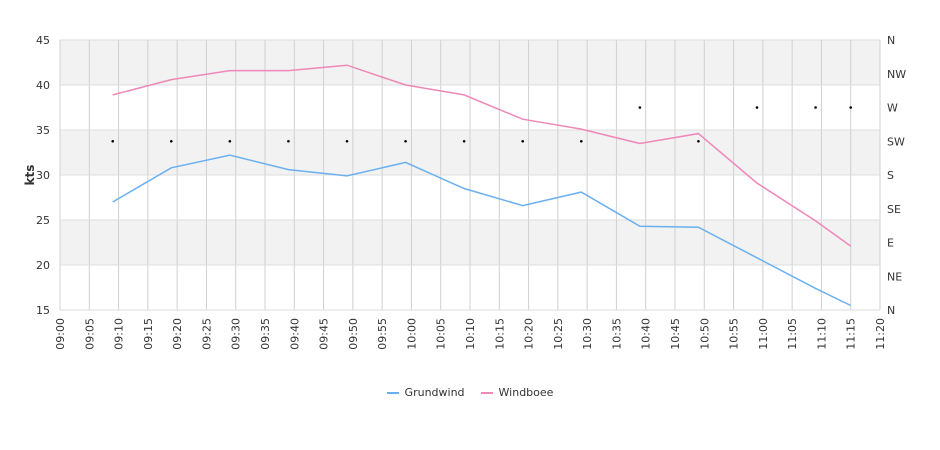 This screenshot has height=450, width=940. I want to click on x-tick-label: 09:50, so click(353, 334).